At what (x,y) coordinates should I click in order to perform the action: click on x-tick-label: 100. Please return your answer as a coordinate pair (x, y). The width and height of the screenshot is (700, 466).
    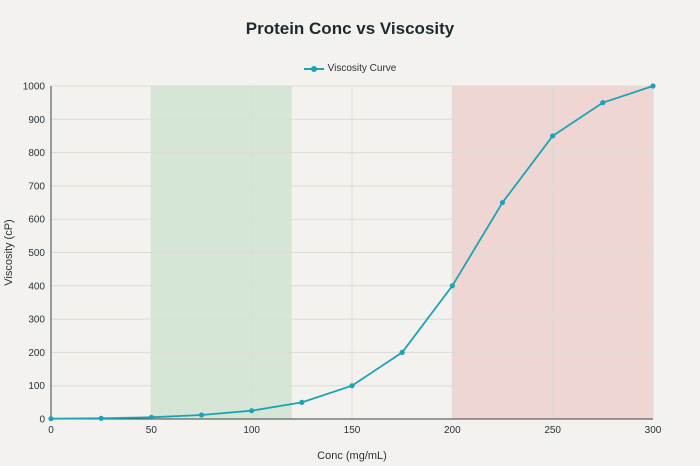
    Looking at the image, I should click on (251, 430).